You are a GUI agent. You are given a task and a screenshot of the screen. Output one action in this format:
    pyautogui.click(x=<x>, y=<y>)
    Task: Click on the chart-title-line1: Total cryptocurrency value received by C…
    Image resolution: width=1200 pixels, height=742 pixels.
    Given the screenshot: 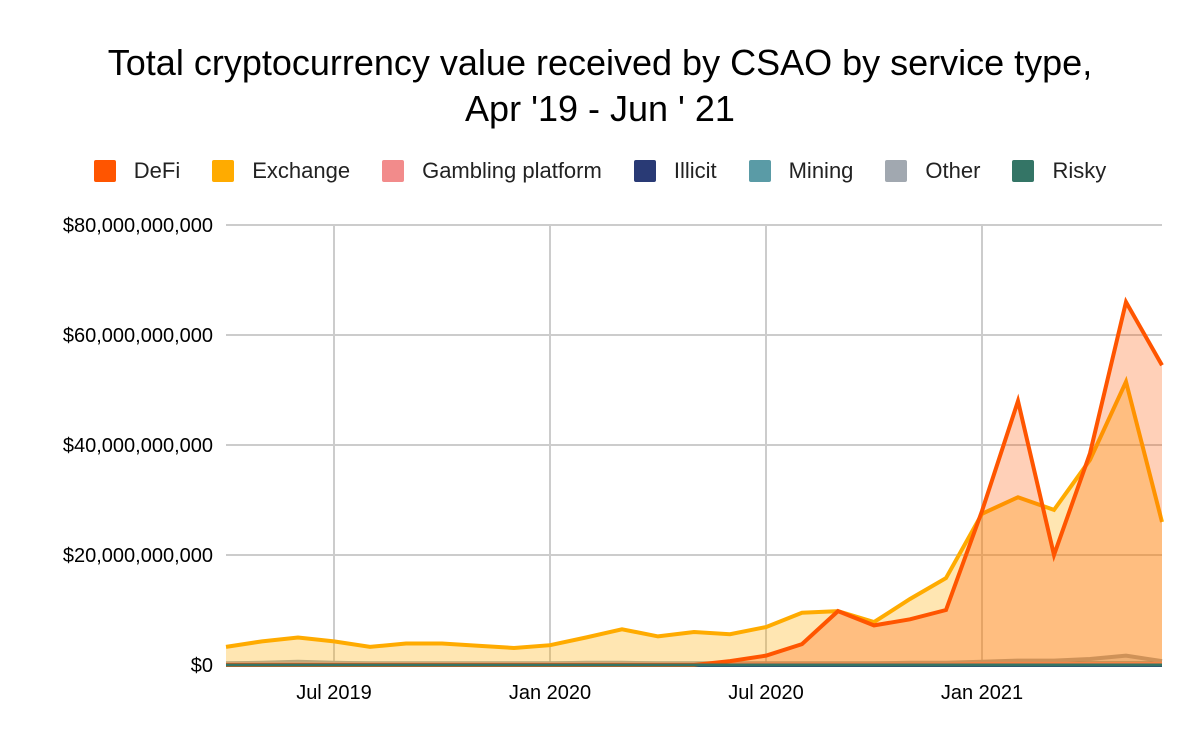 What is the action you would take?
    pyautogui.click(x=600, y=62)
    